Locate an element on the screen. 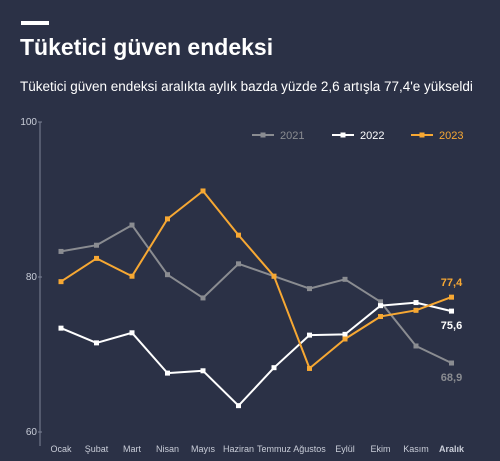 The height and width of the screenshot is (461, 500). x-tick-label: Ocak is located at coordinates (61, 449).